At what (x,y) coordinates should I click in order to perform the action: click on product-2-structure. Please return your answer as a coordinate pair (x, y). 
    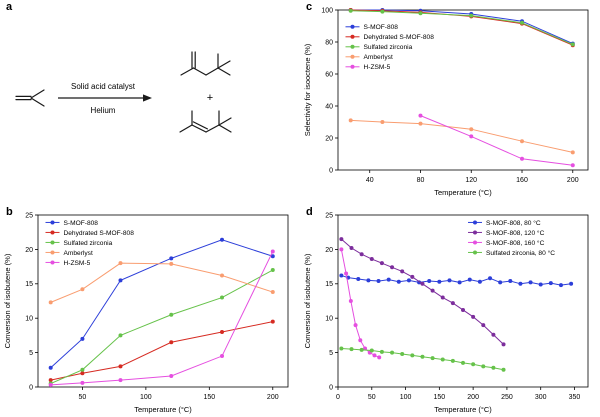
    Looking at the image, I should click on (205, 121).